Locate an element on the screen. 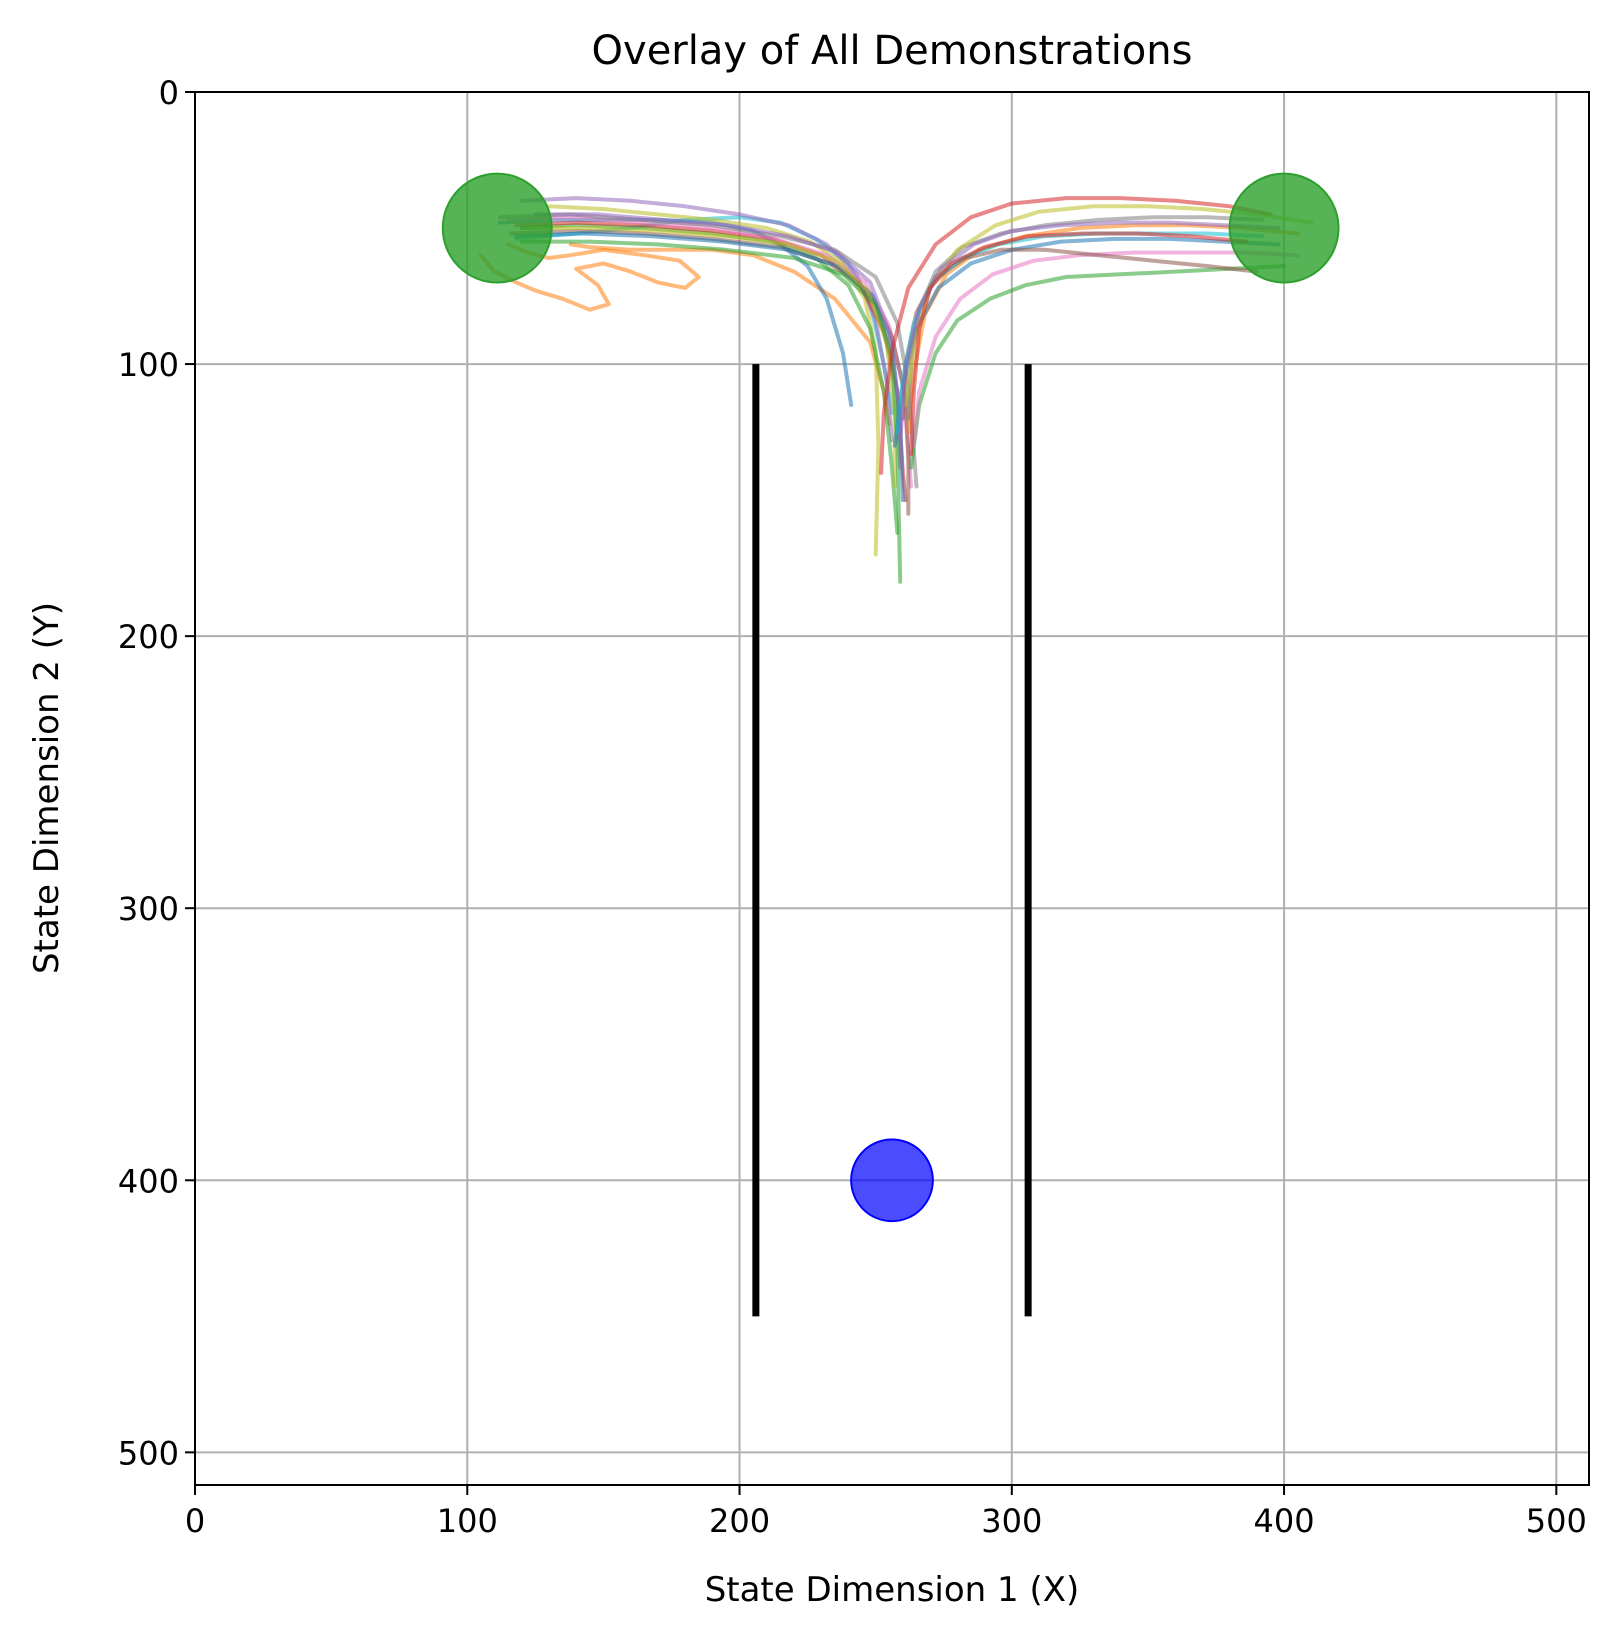  y-tick-label: 500 is located at coordinates (148, 1453).